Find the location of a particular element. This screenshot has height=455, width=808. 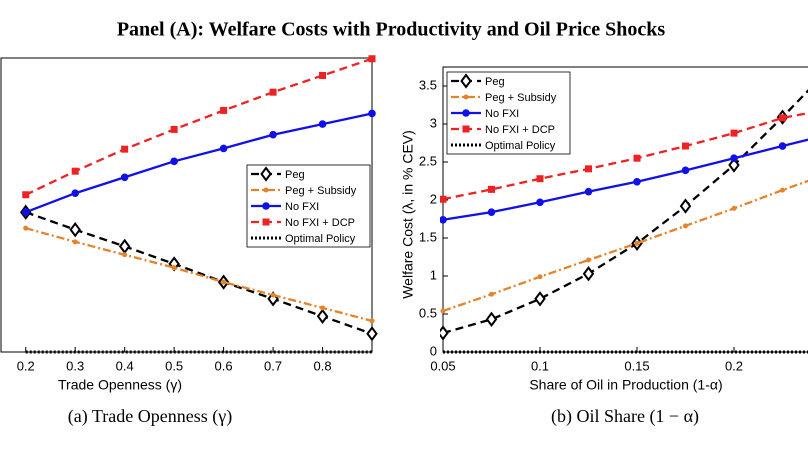

x-tick-label: 0.3 is located at coordinates (75, 365).